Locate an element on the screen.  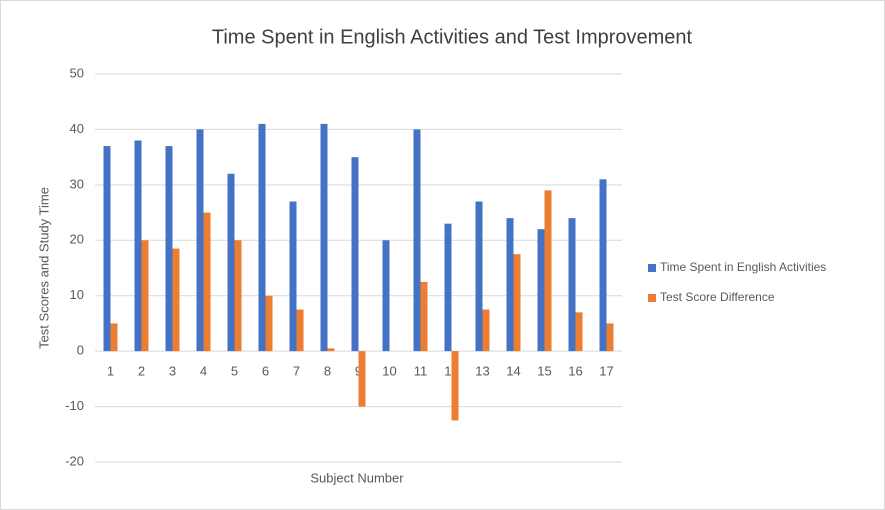
y-tick-label: 20 is located at coordinates (77, 239).